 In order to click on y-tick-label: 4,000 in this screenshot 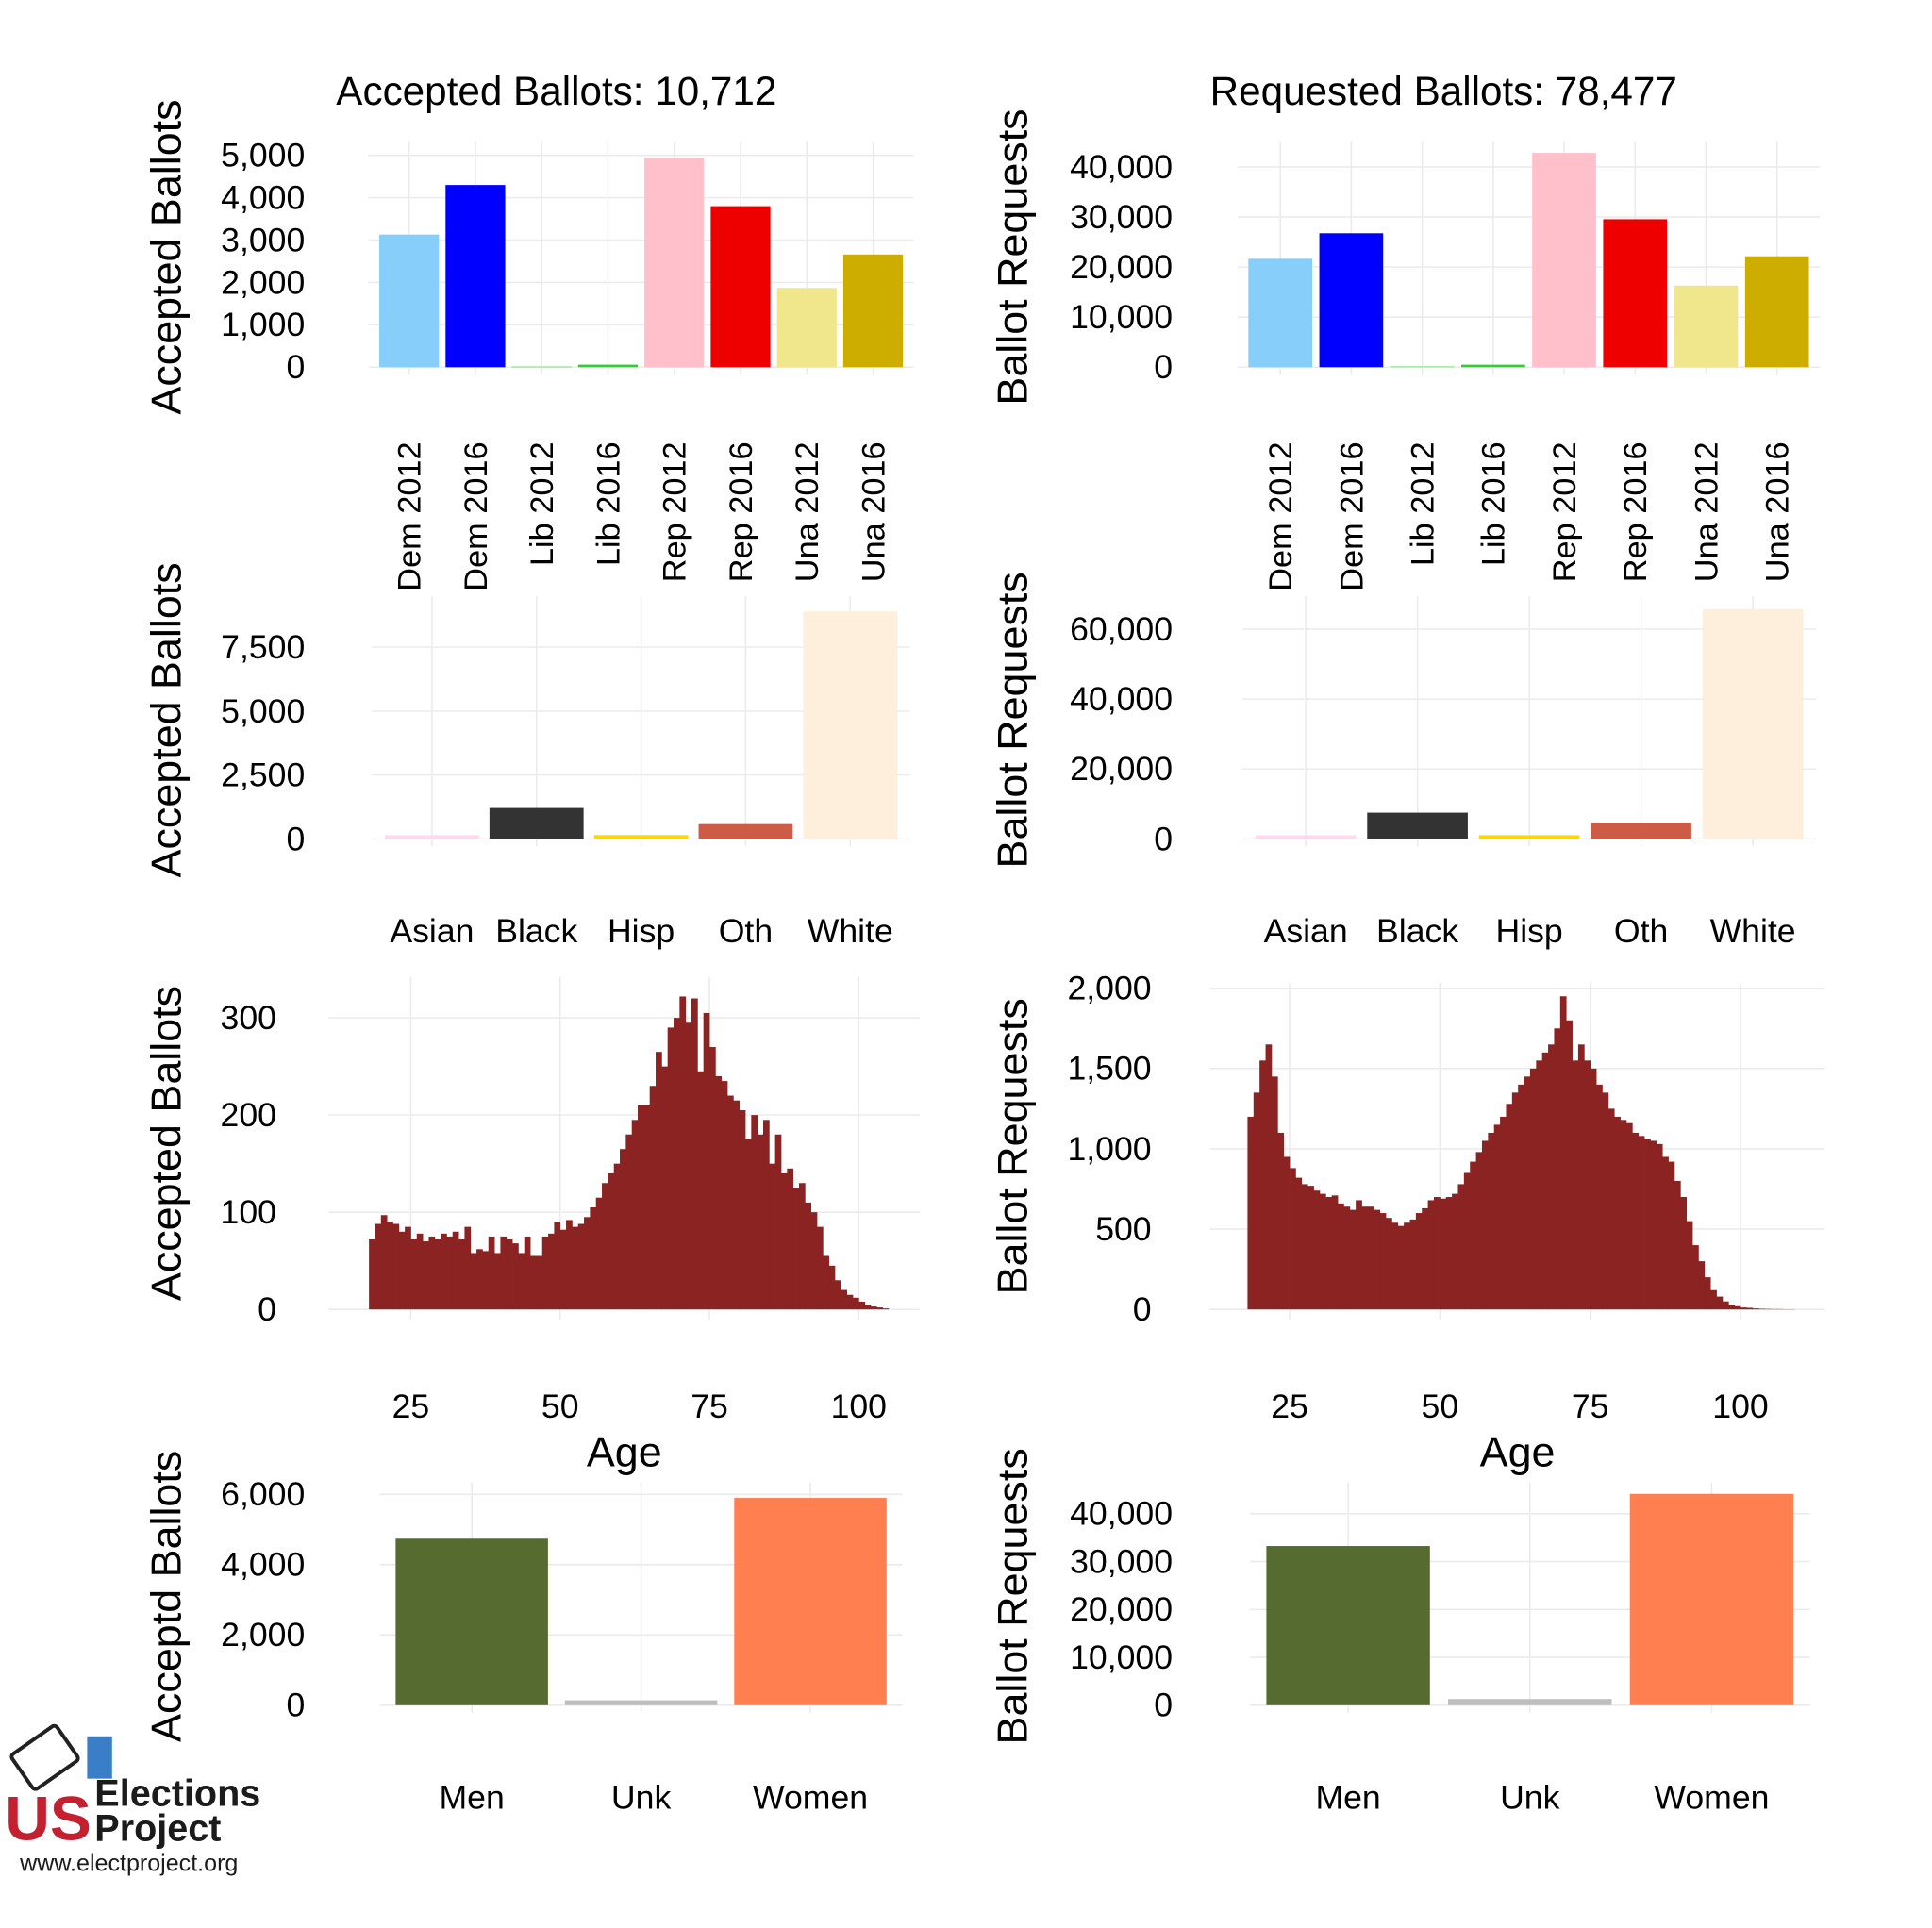, I will do `click(263, 197)`.